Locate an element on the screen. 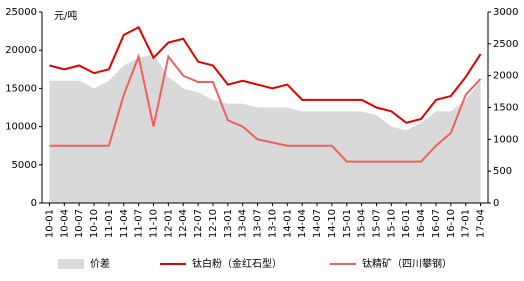 This screenshot has width=524, height=281. x-tick-label: 10-04 is located at coordinates (64, 223).